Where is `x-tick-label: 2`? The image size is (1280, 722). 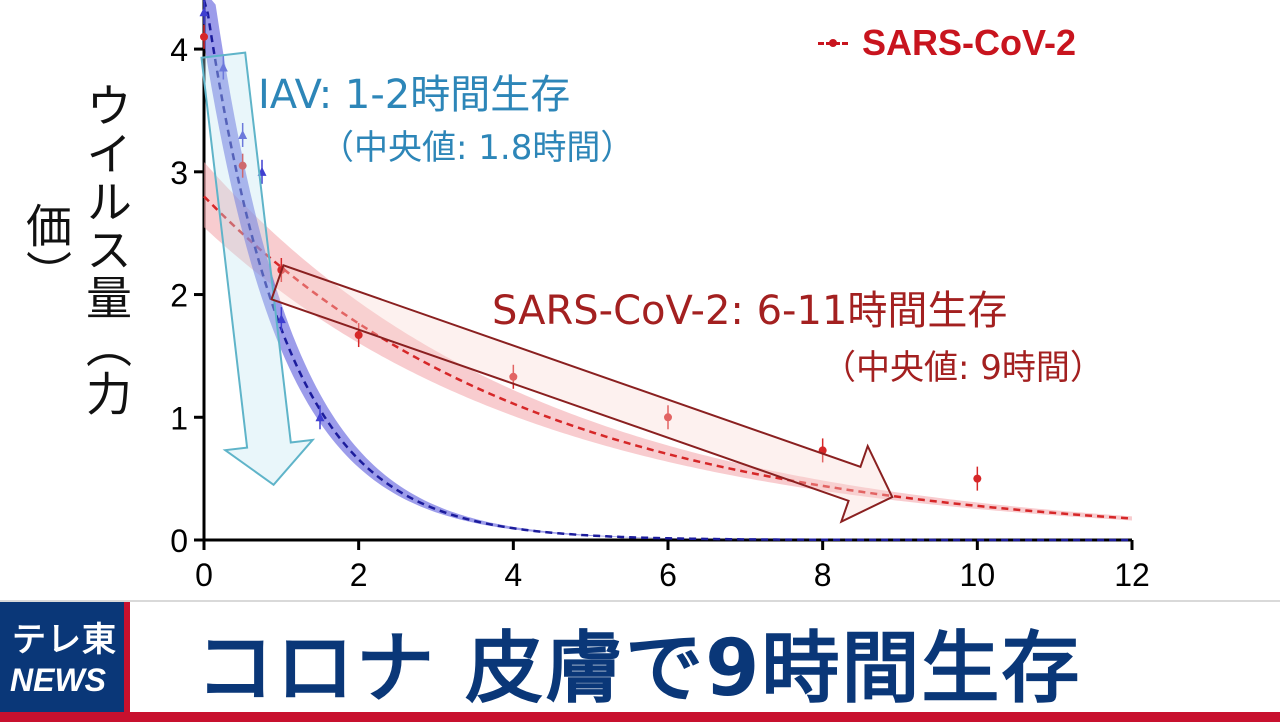
x-tick-label: 2 is located at coordinates (359, 575).